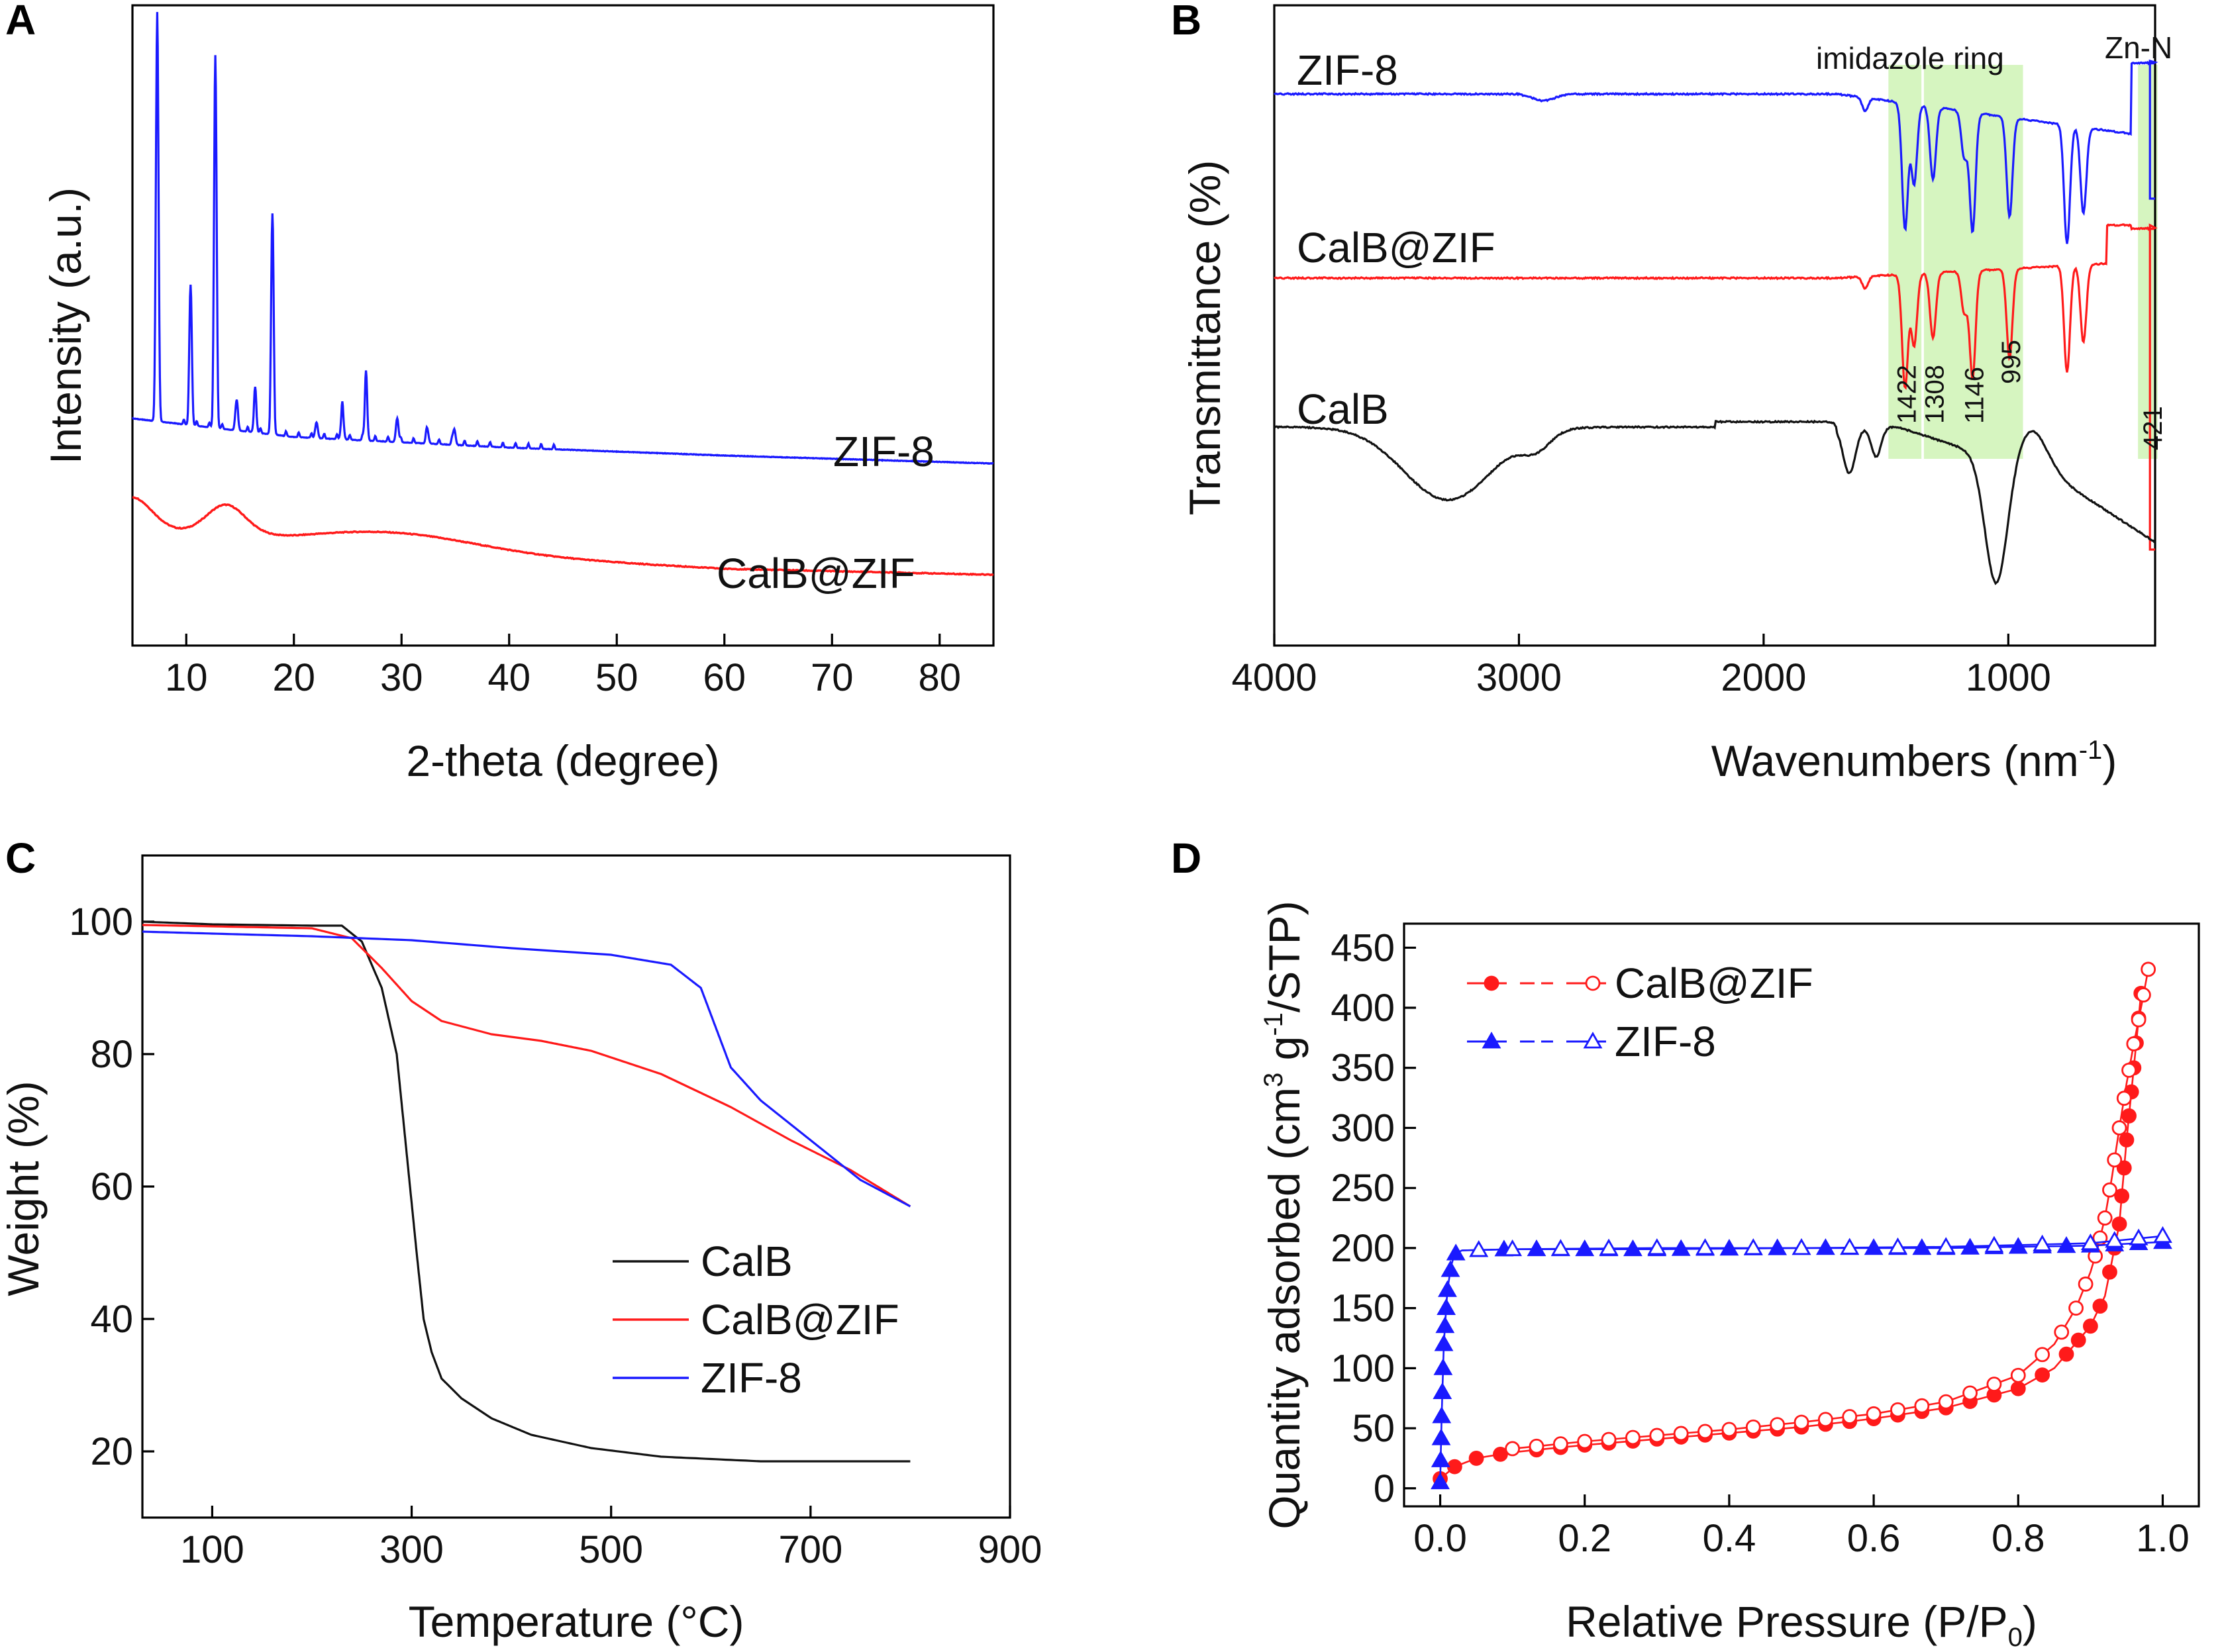 The width and height of the screenshot is (2224, 1652). I want to click on panel-d-legend-label-0: CalB@ZIF, so click(1714, 983).